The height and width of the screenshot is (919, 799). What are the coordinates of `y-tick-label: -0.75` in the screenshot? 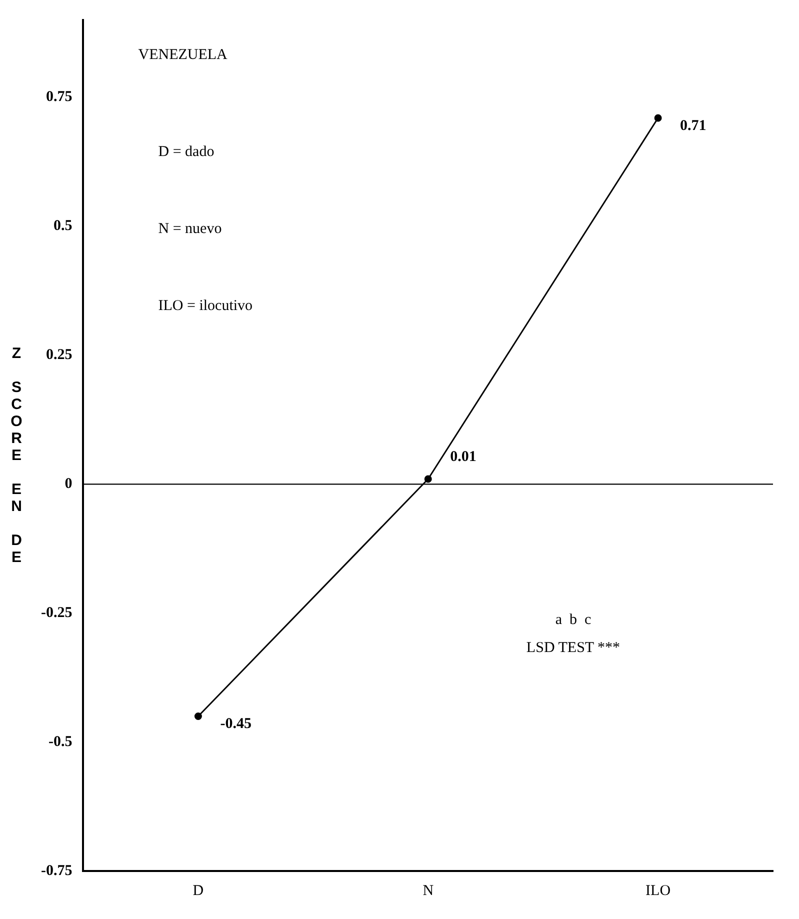 It's located at (56, 870).